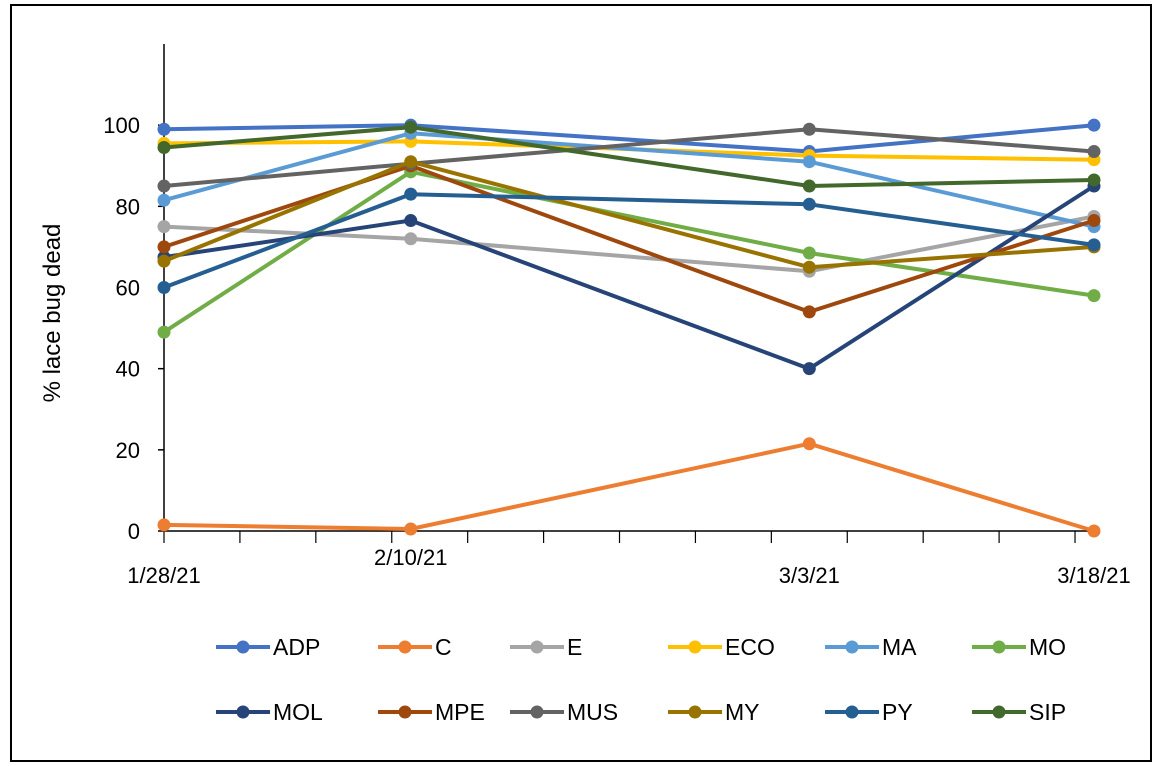  Describe the element at coordinates (415, 647) in the screenshot. I see `legend-item-c: C` at that location.